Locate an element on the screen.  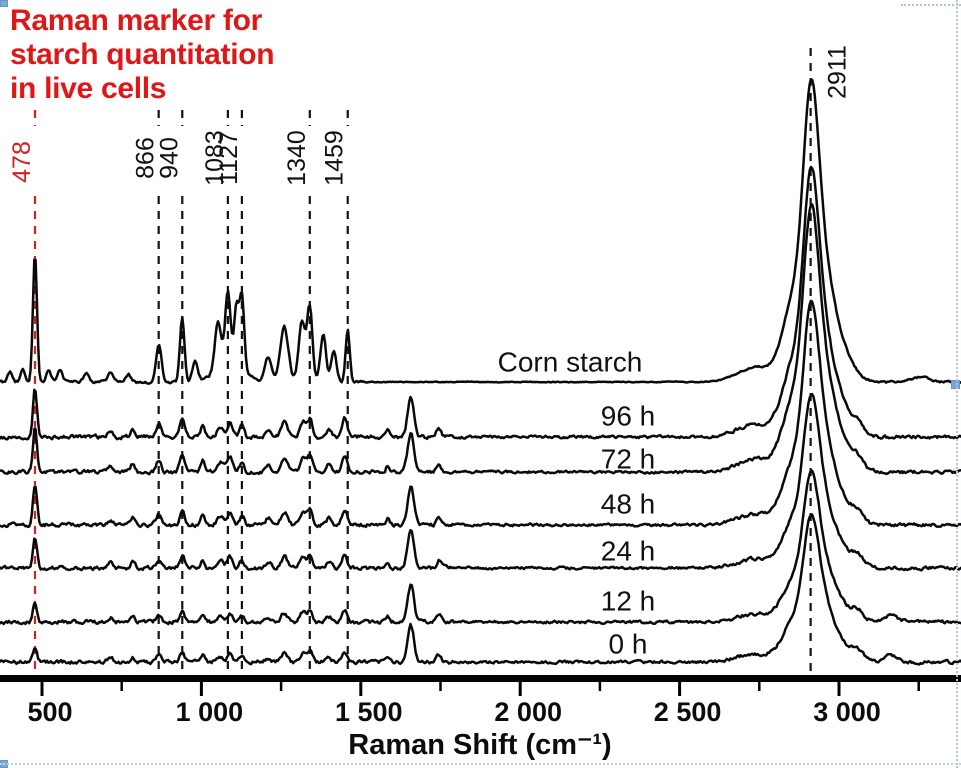
peak-marker-label-1459: 1459 is located at coordinates (335, 158).